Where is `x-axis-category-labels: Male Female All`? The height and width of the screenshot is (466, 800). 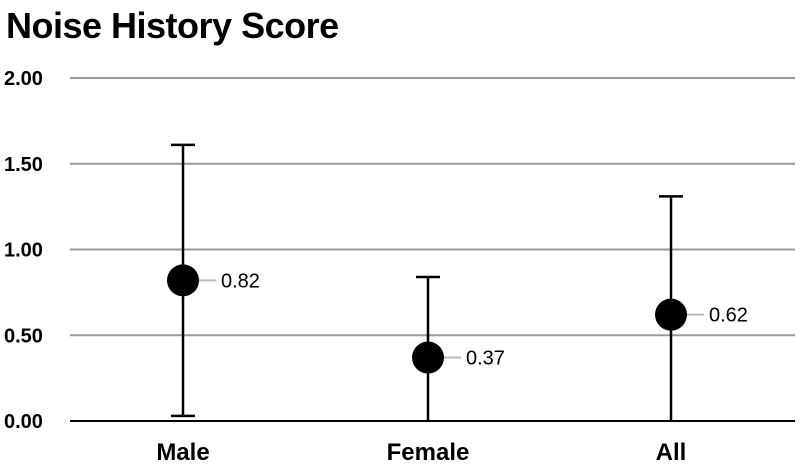 x-axis-category-labels: Male Female All is located at coordinates (421, 452).